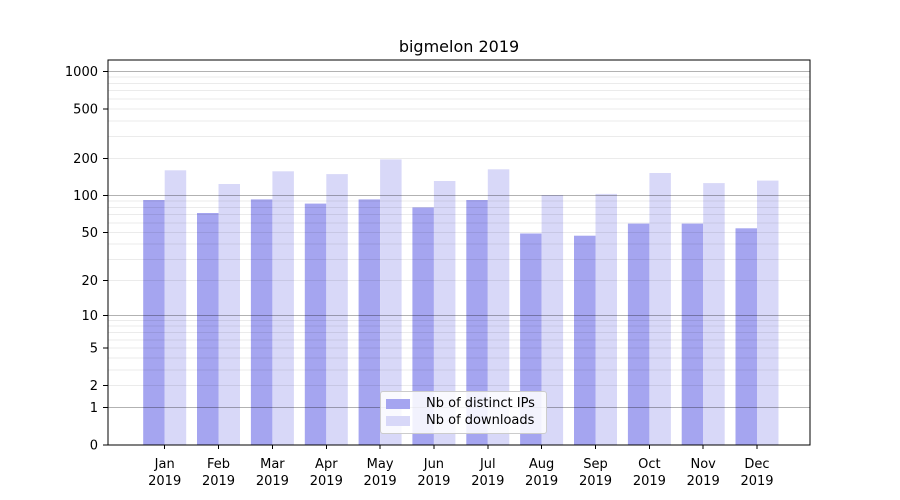 This screenshot has width=900, height=500. I want to click on legend-label-distinct-ips: Nb of distinct IPs, so click(480, 403).